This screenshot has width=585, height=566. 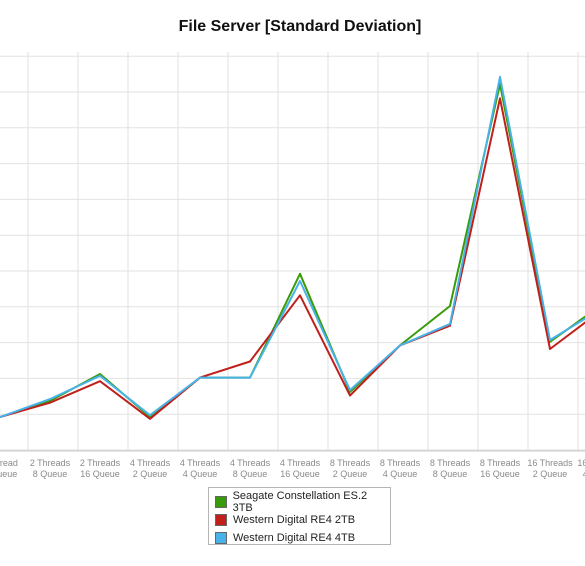 What do you see at coordinates (300, 26) in the screenshot?
I see `chart-title: File Server [Standard Deviation]` at bounding box center [300, 26].